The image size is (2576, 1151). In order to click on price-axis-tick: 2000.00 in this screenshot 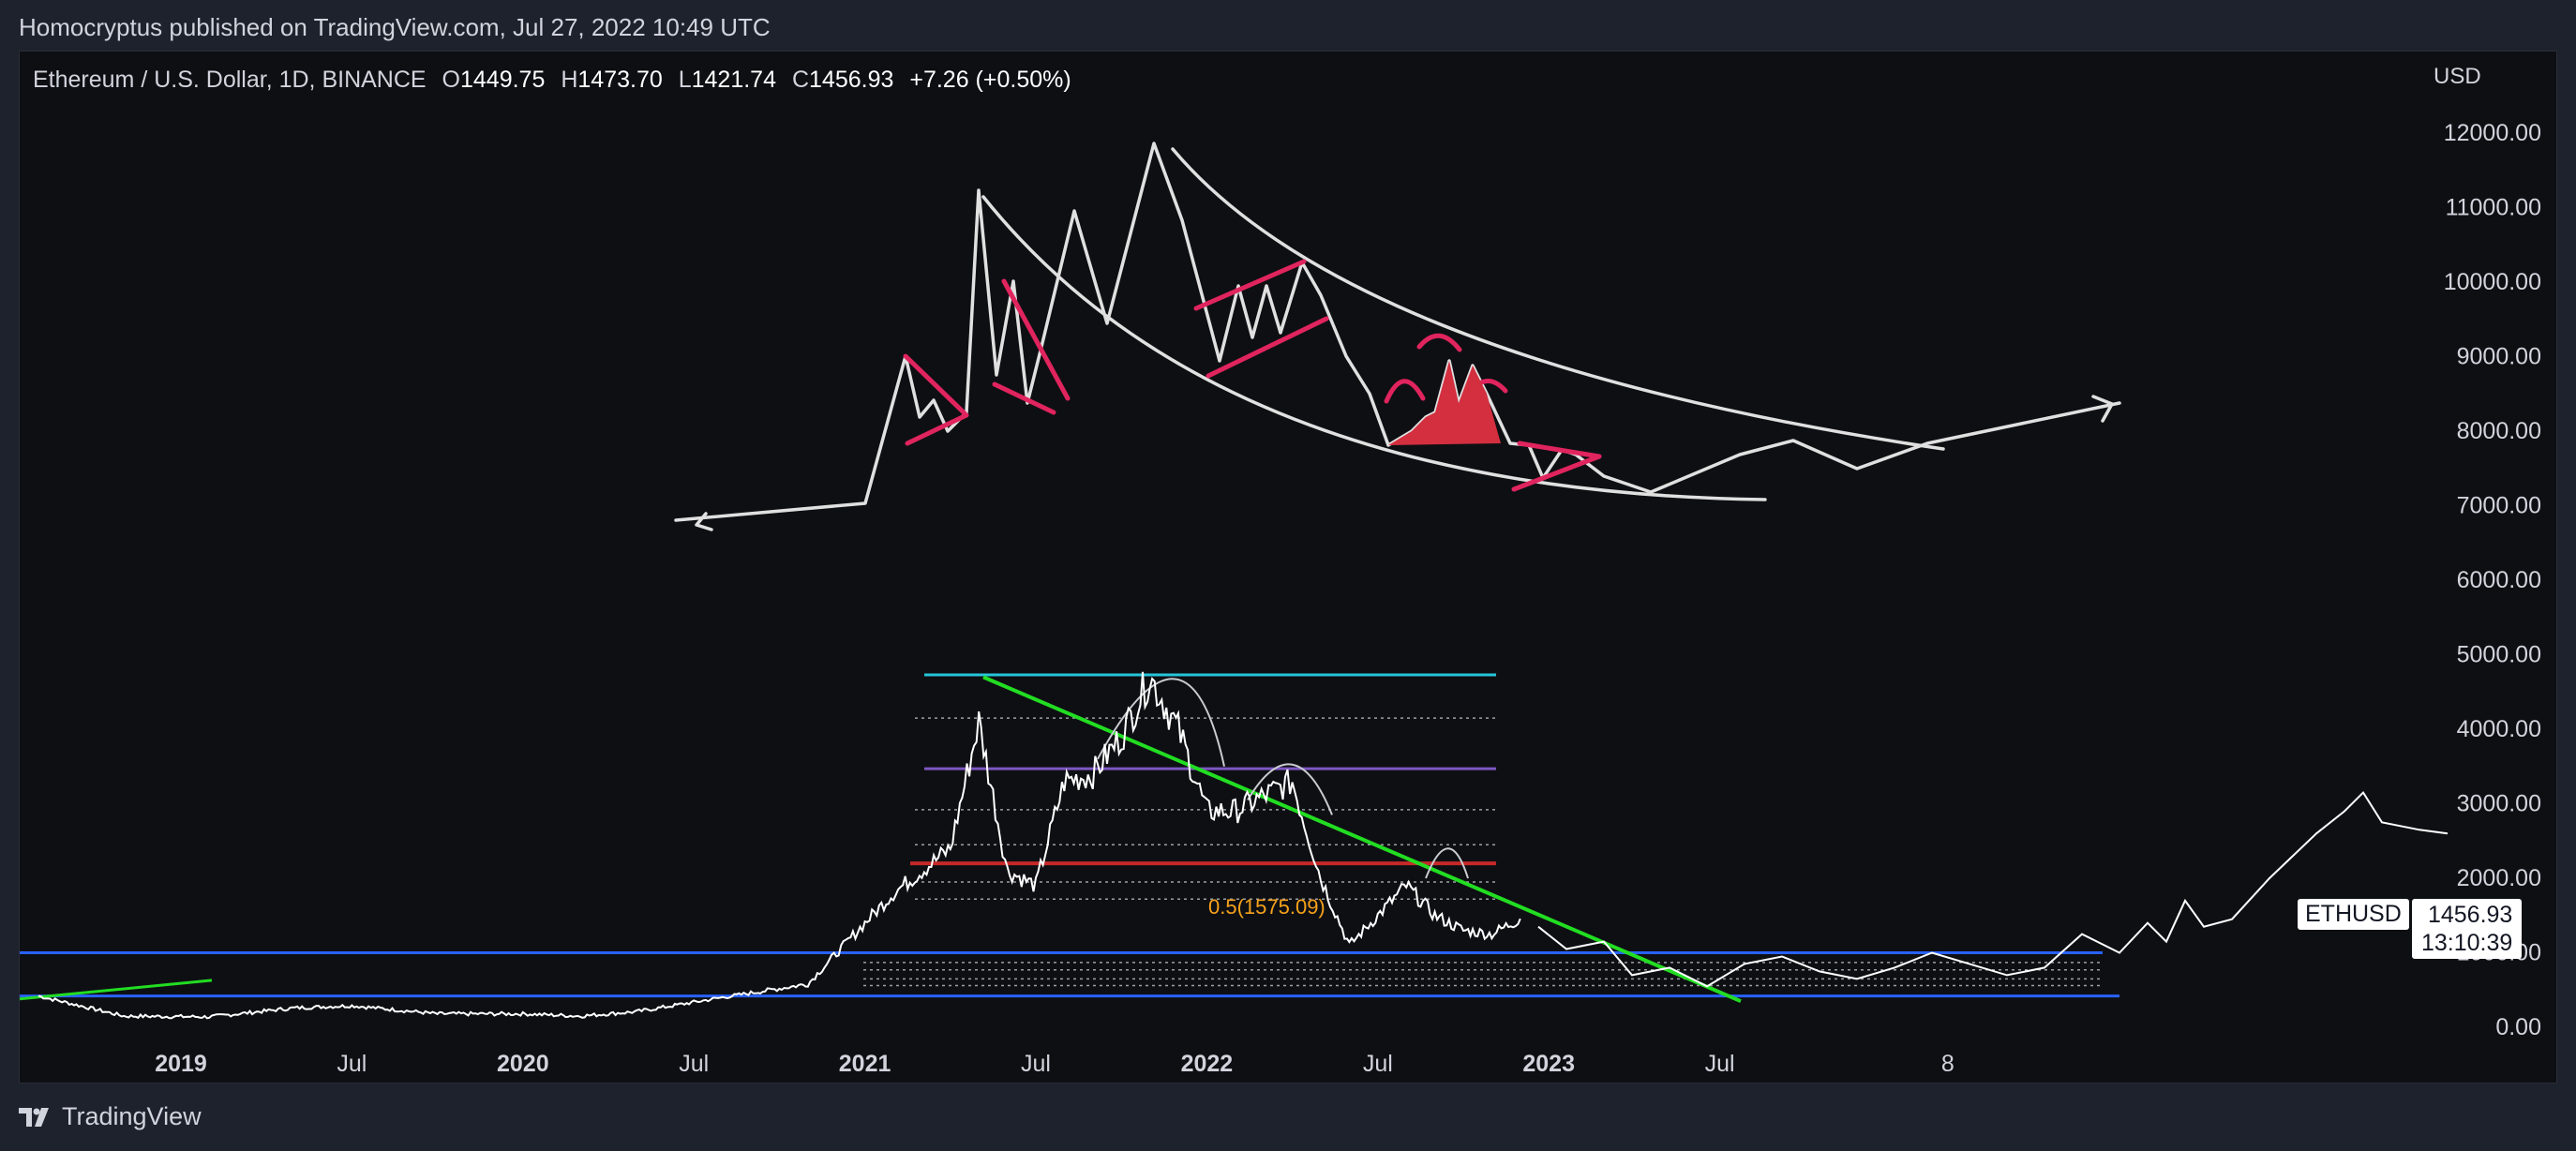, I will do `click(2499, 878)`.